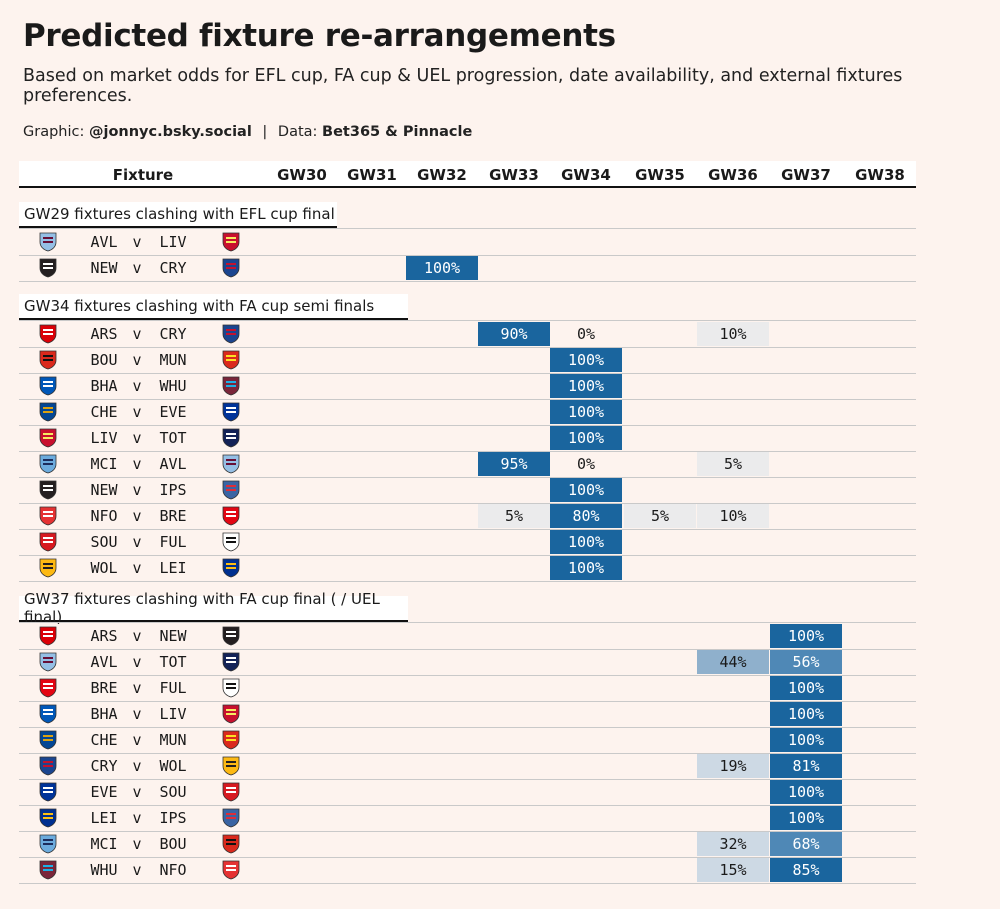 Image resolution: width=1000 pixels, height=909 pixels. What do you see at coordinates (231, 438) in the screenshot?
I see `tottenham-crest-icon` at bounding box center [231, 438].